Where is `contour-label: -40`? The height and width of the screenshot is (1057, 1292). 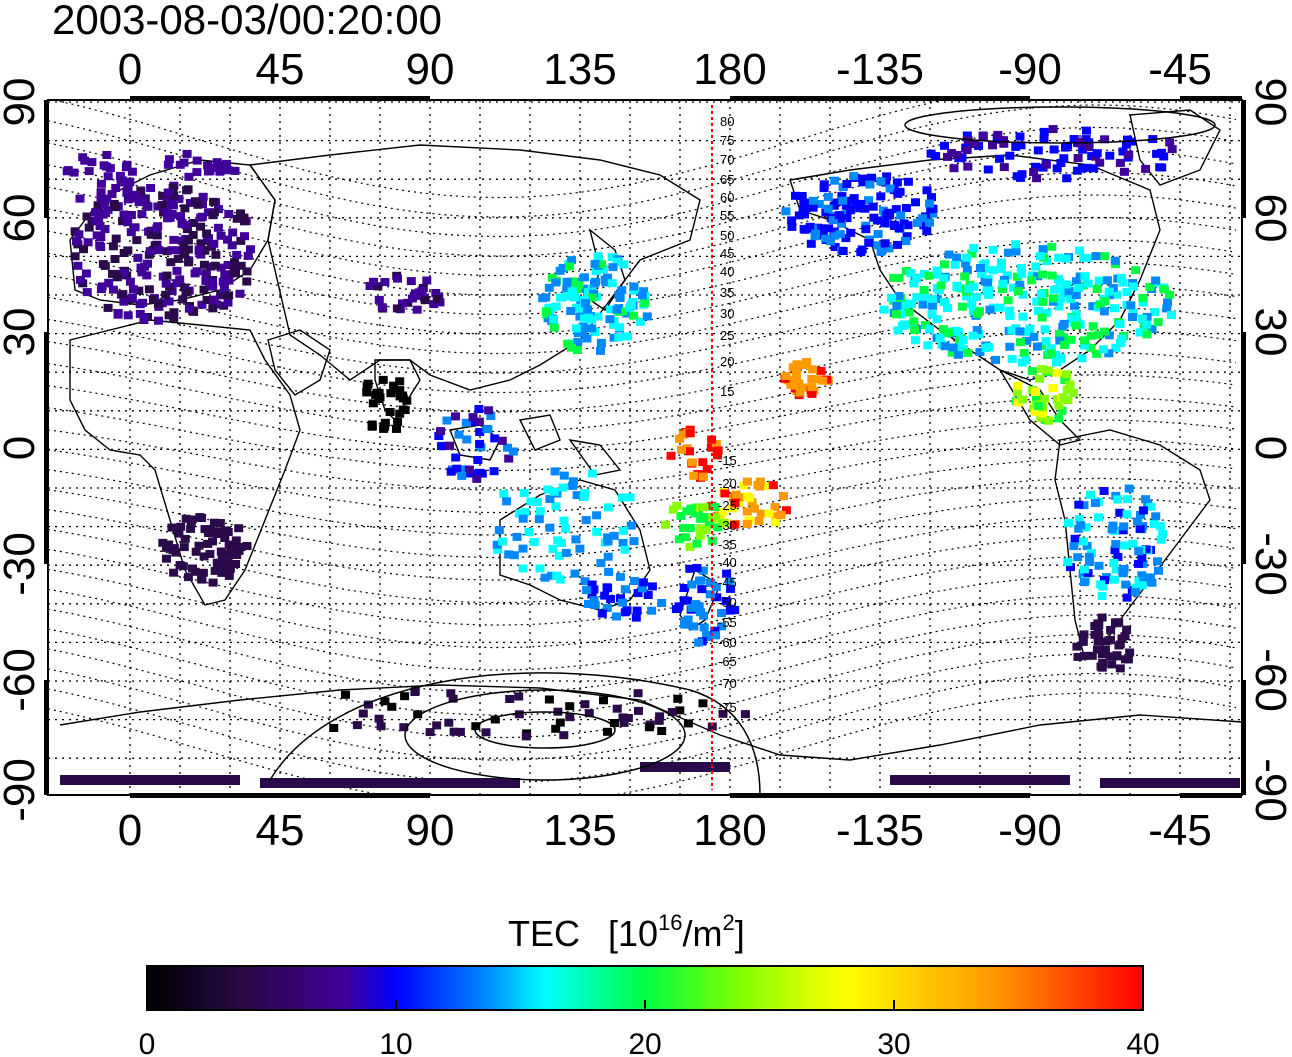 contour-label: -40 is located at coordinates (727, 562).